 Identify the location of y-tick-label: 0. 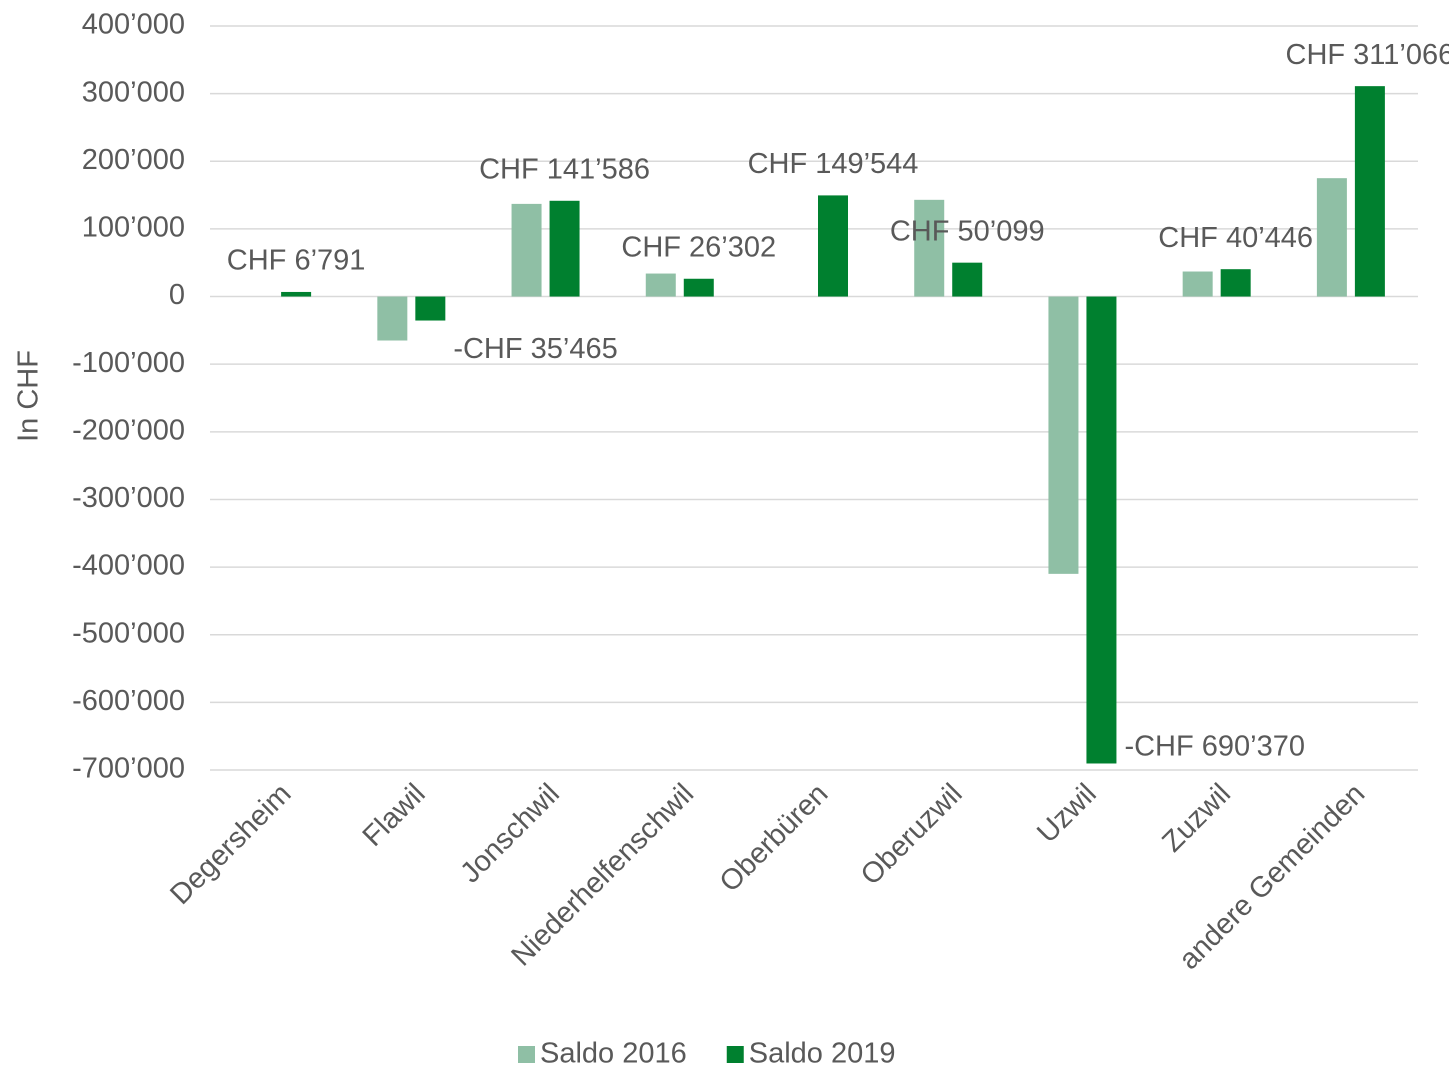
(177, 295).